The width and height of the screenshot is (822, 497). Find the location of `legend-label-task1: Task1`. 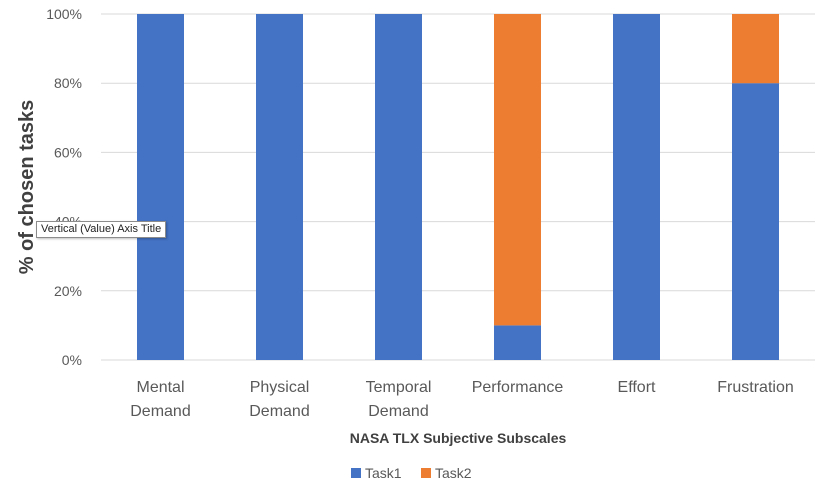

legend-label-task1: Task1 is located at coordinates (383, 473).